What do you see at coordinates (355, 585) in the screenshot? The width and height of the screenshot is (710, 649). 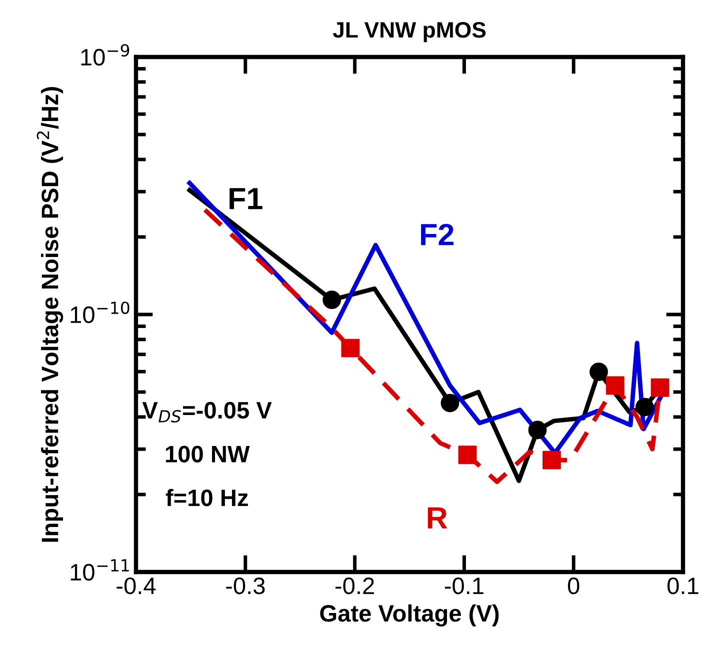 I see `x-tick-label: -0.2` at bounding box center [355, 585].